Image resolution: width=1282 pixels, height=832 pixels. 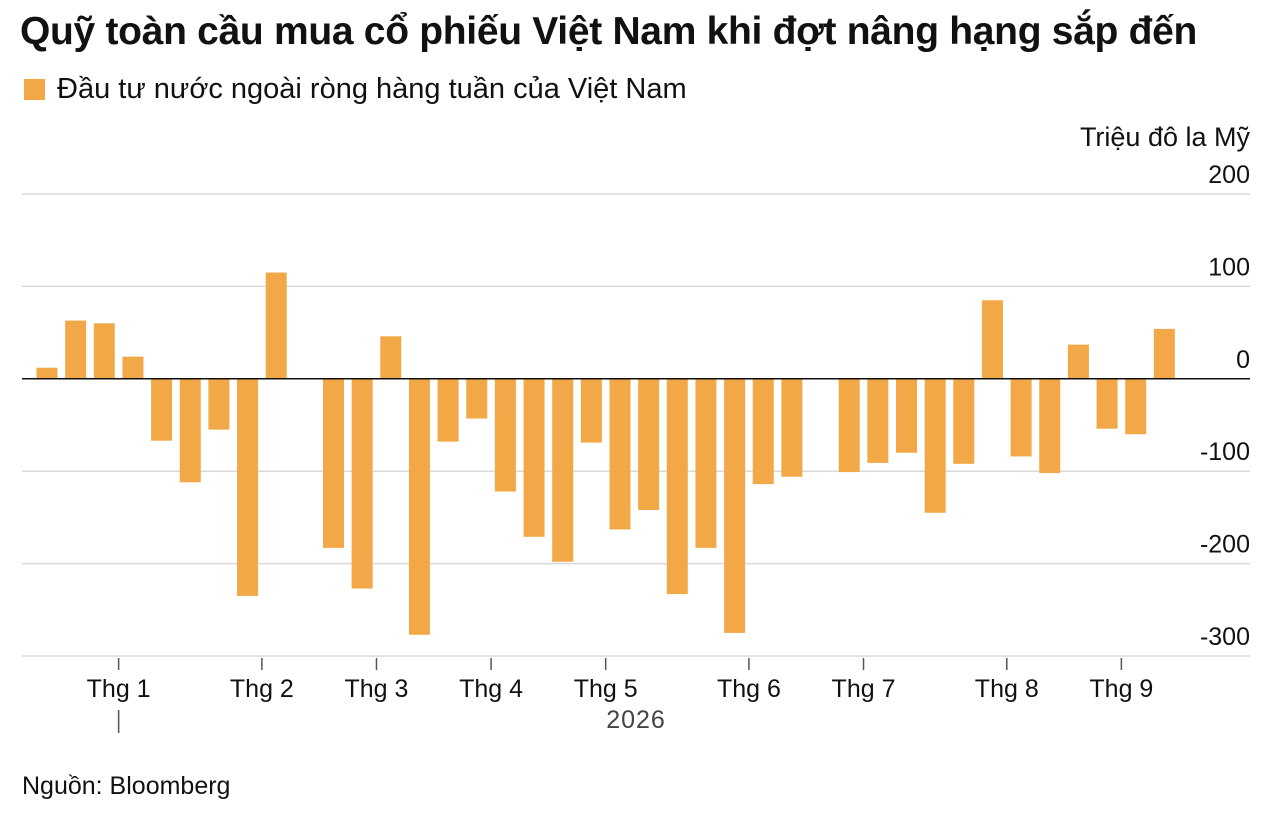 I want to click on x-tick-label: Thg 4, so click(x=491, y=689).